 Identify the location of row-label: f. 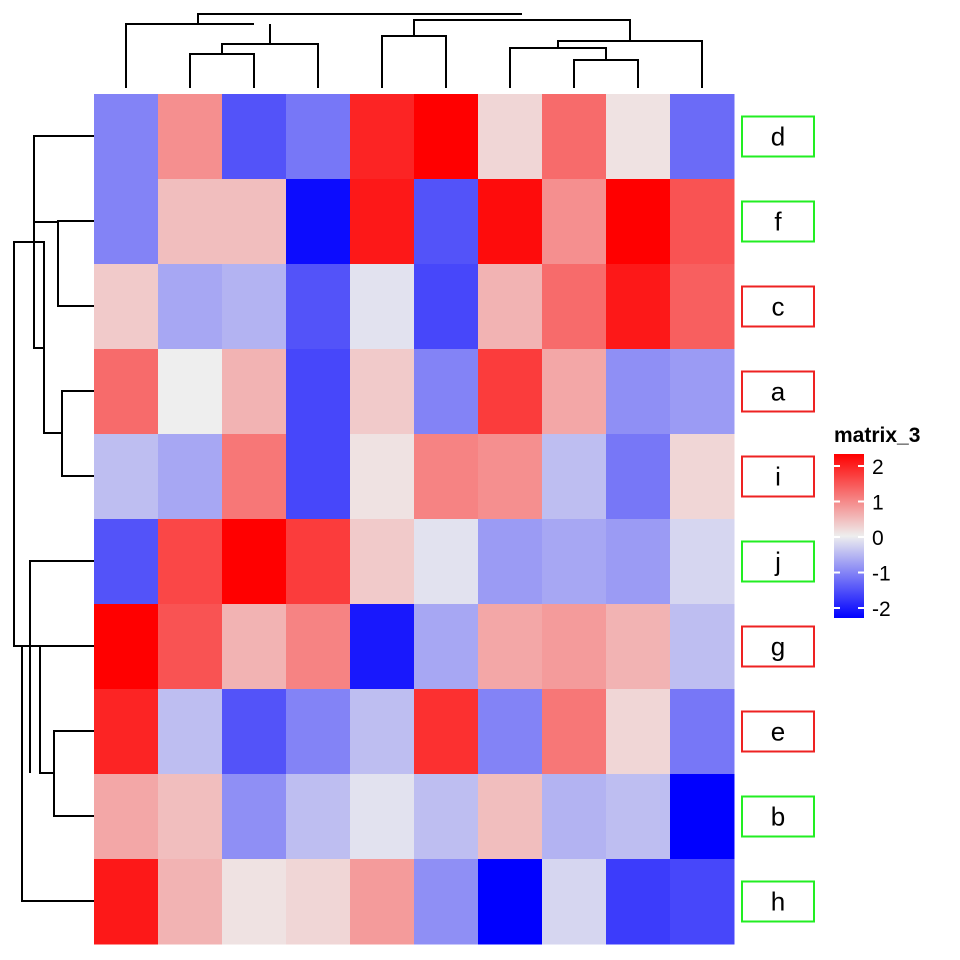
(778, 221).